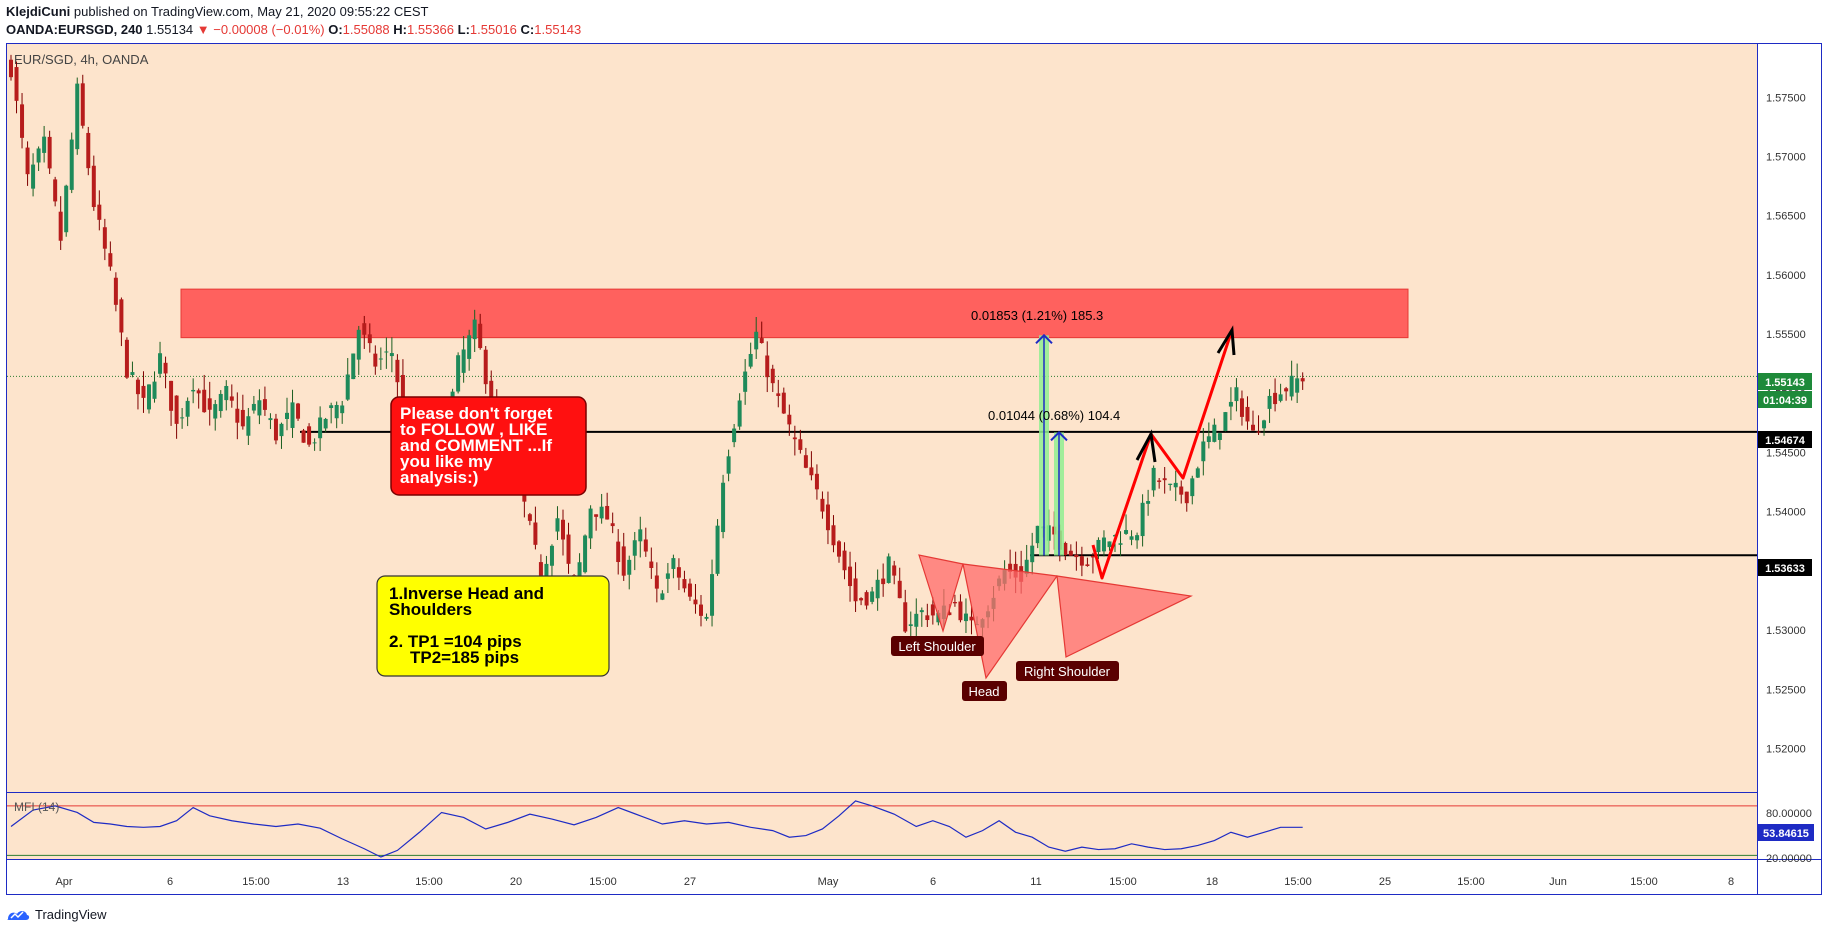 This screenshot has height=930, width=1828. I want to click on cta-line: Please don't forget, so click(476, 413).